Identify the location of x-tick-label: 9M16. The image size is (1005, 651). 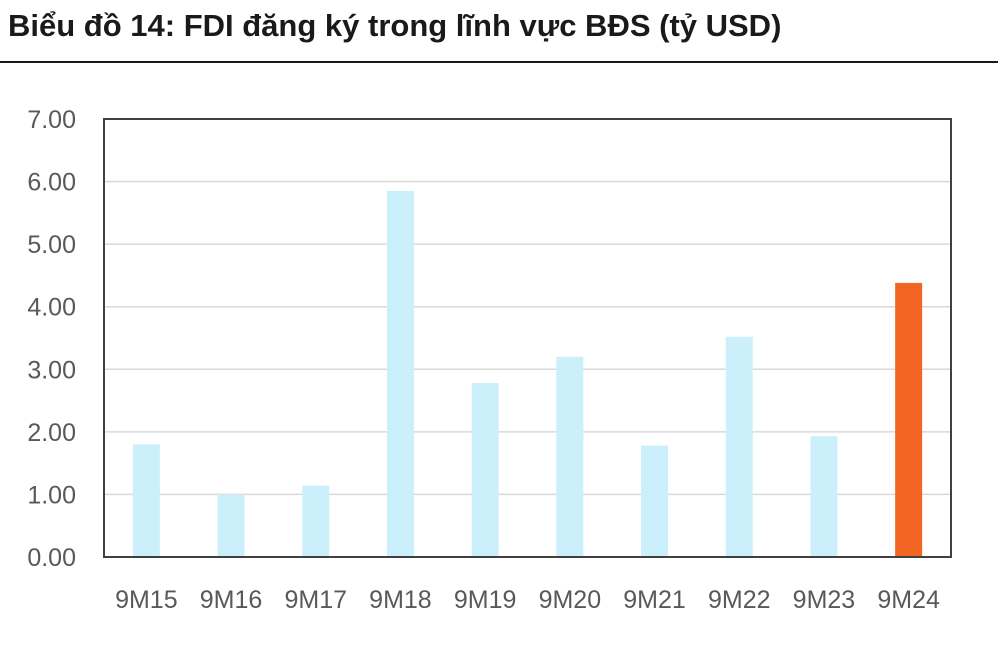
(231, 600).